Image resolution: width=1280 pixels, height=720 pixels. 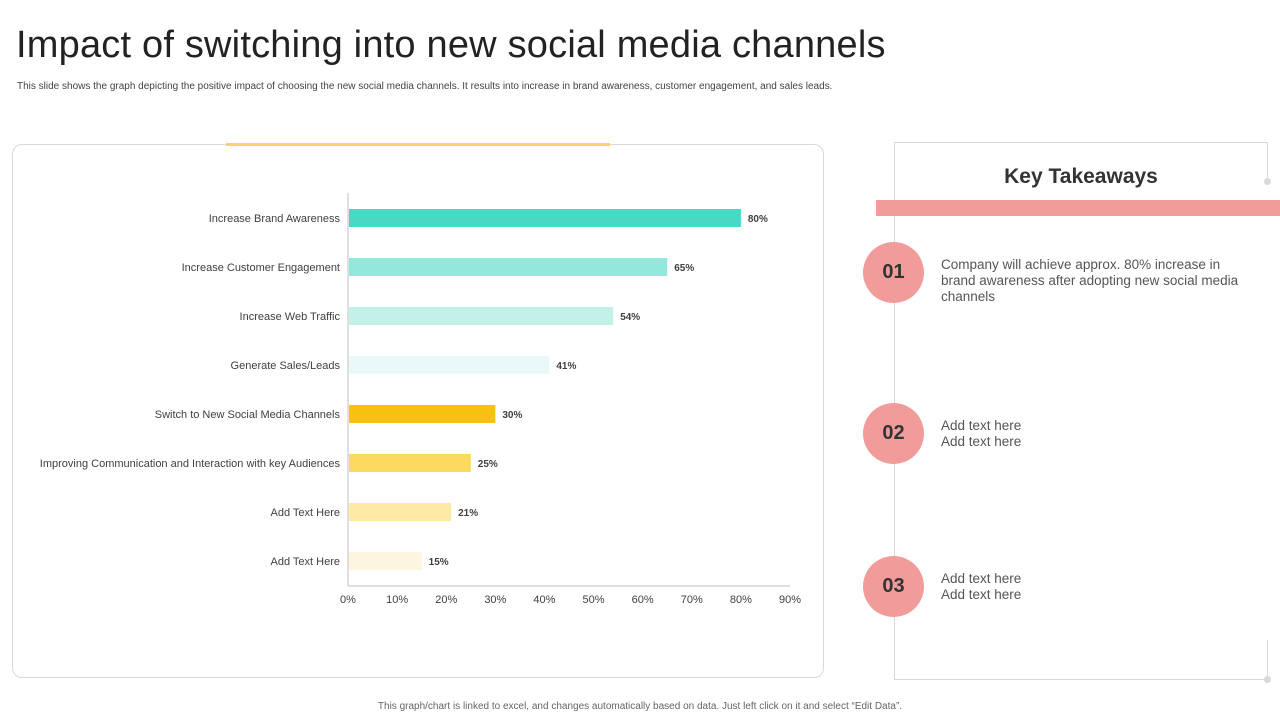 What do you see at coordinates (1078, 208) in the screenshot?
I see `takeaways-title-bar` at bounding box center [1078, 208].